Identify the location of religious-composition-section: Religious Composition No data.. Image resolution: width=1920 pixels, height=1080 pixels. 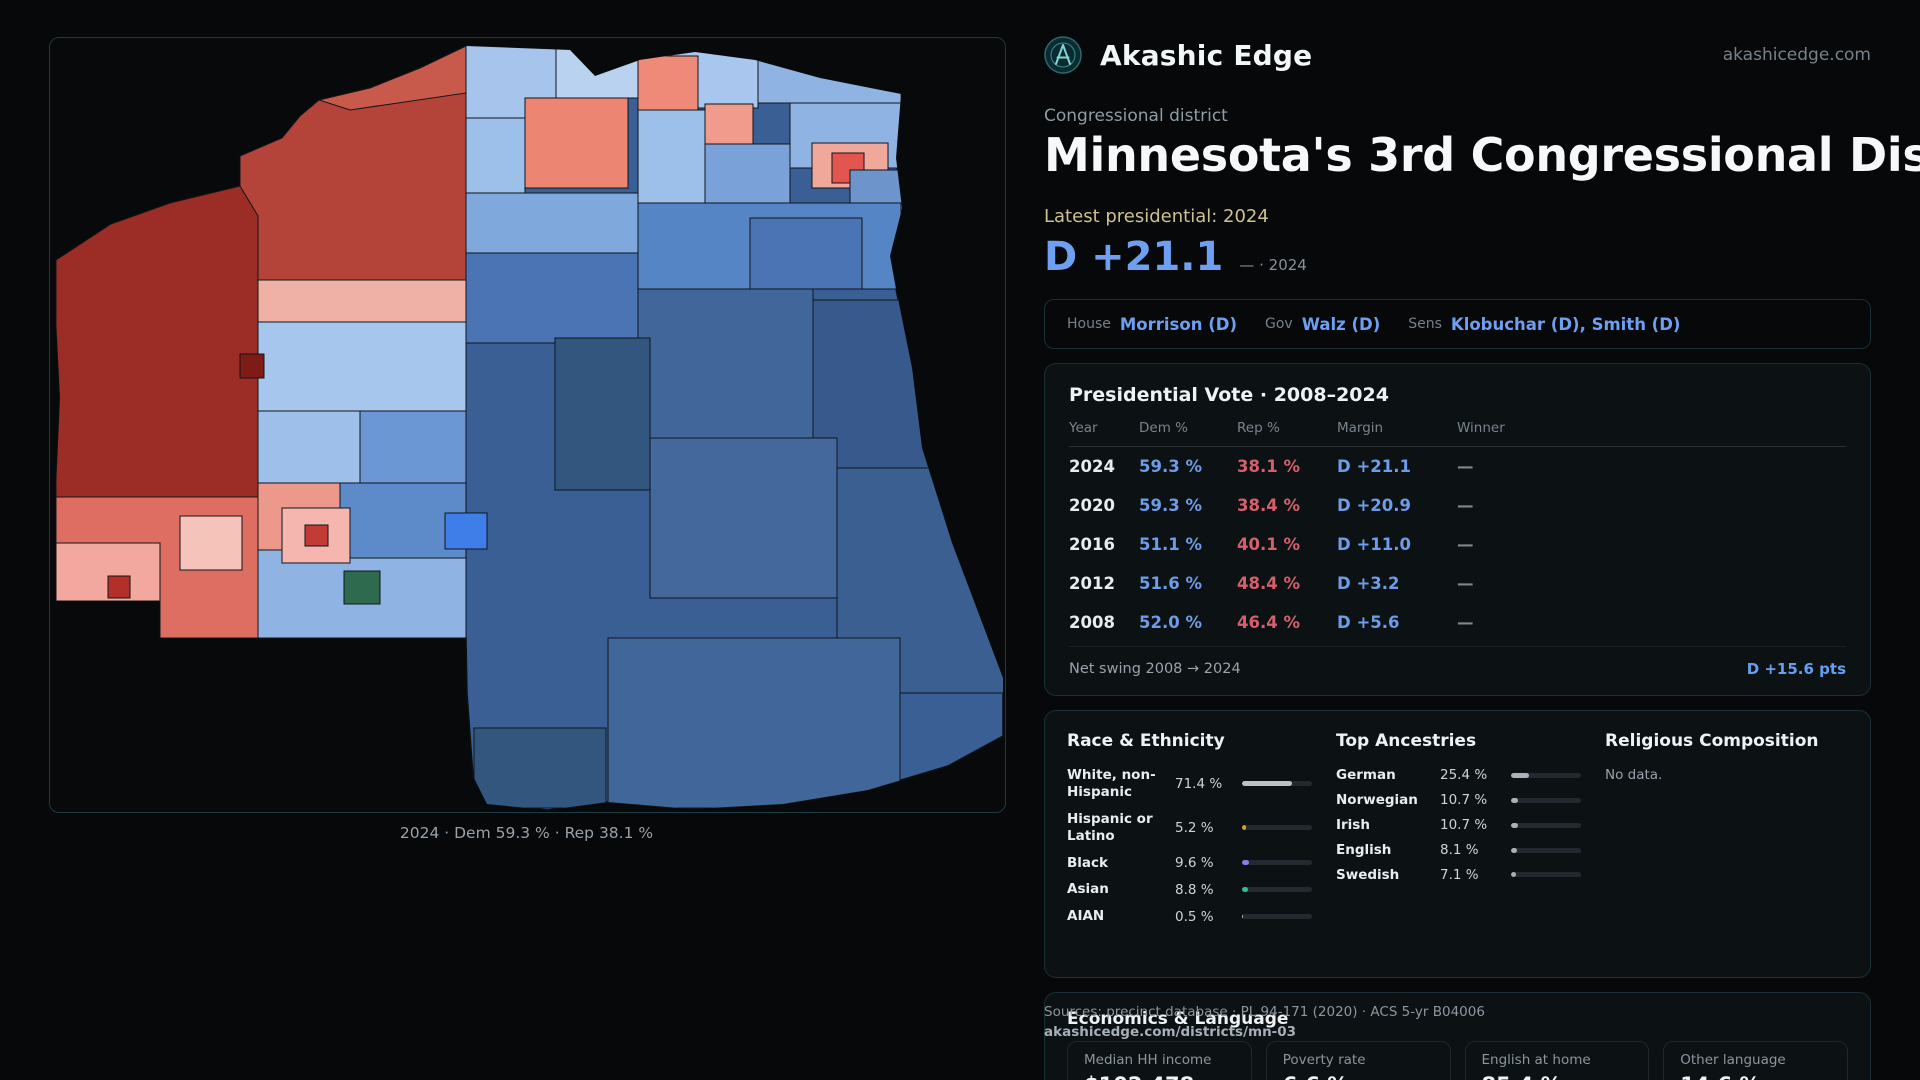
(1726, 844).